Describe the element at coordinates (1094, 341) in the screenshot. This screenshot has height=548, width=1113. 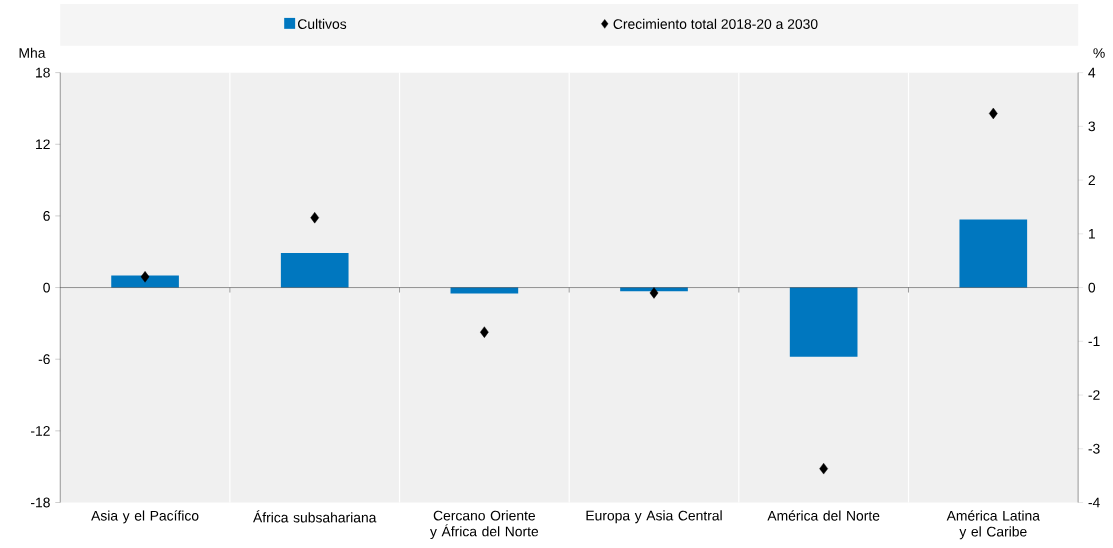
I see `y2-tick-label: -1` at that location.